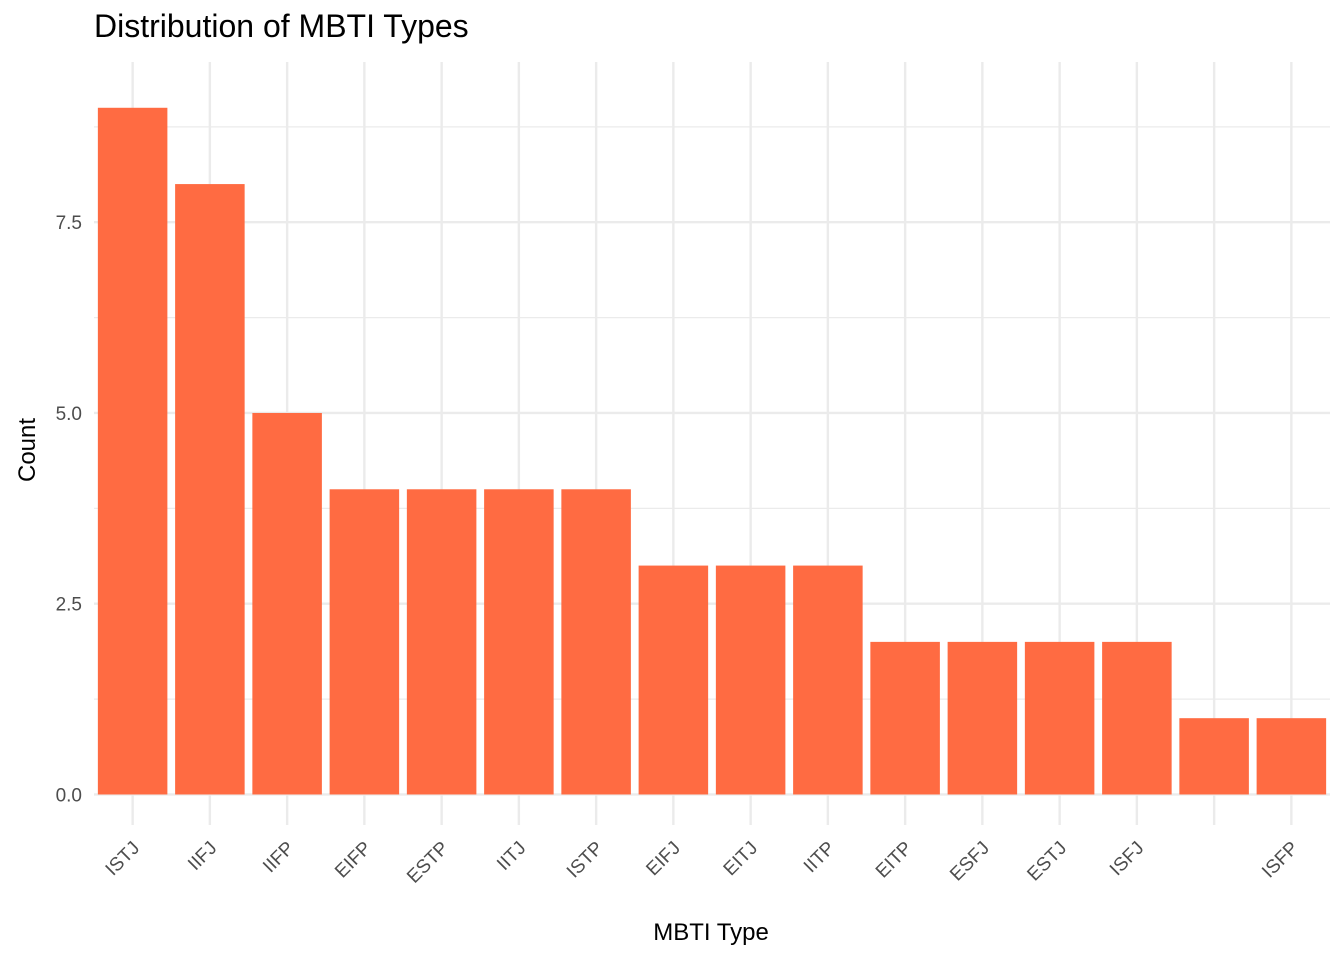 Image resolution: width=1344 pixels, height=960 pixels. I want to click on x-tick-label: EITP, so click(894, 860).